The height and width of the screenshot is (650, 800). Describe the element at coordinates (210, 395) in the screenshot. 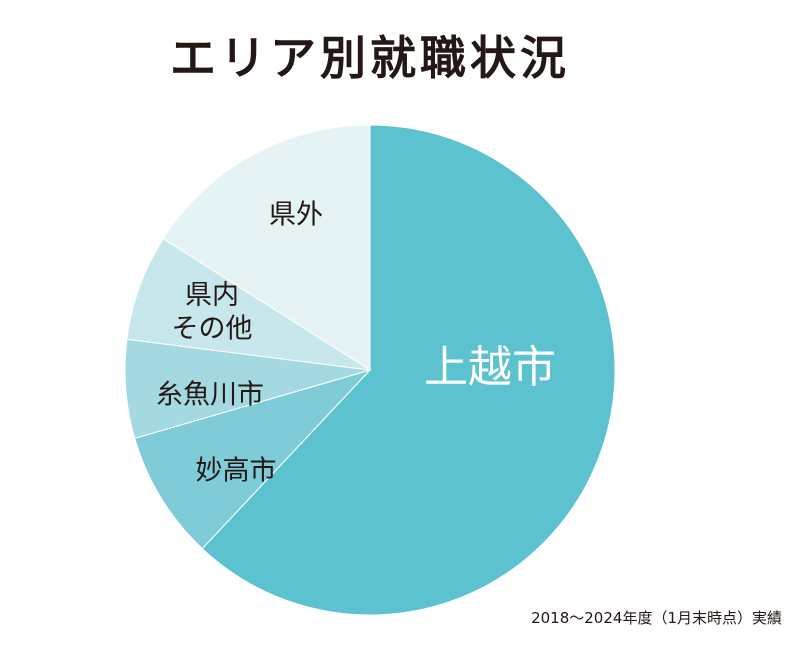

I see `pie-label-2: 糸魚川市` at that location.